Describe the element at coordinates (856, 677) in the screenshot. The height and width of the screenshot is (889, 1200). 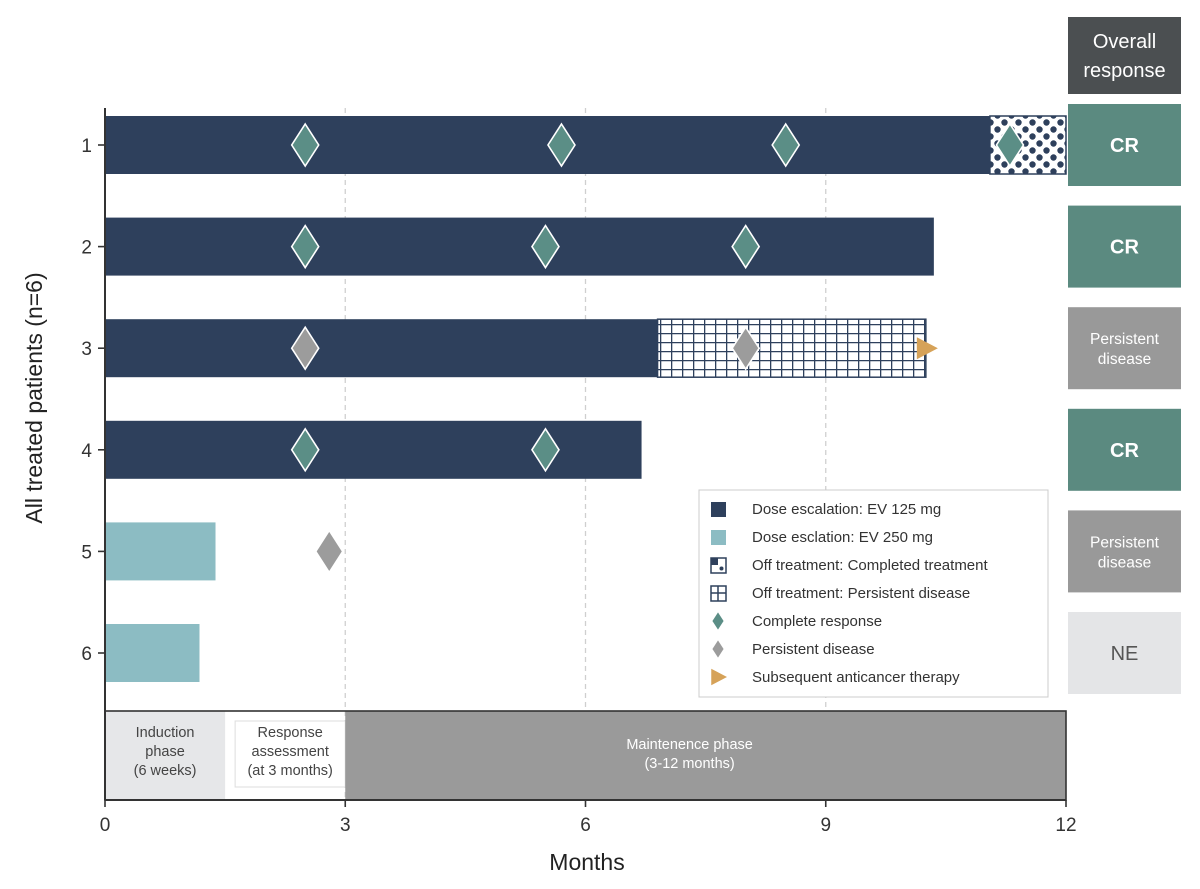
I see `legend-label-sub: Subsequent anticancer therapy` at that location.